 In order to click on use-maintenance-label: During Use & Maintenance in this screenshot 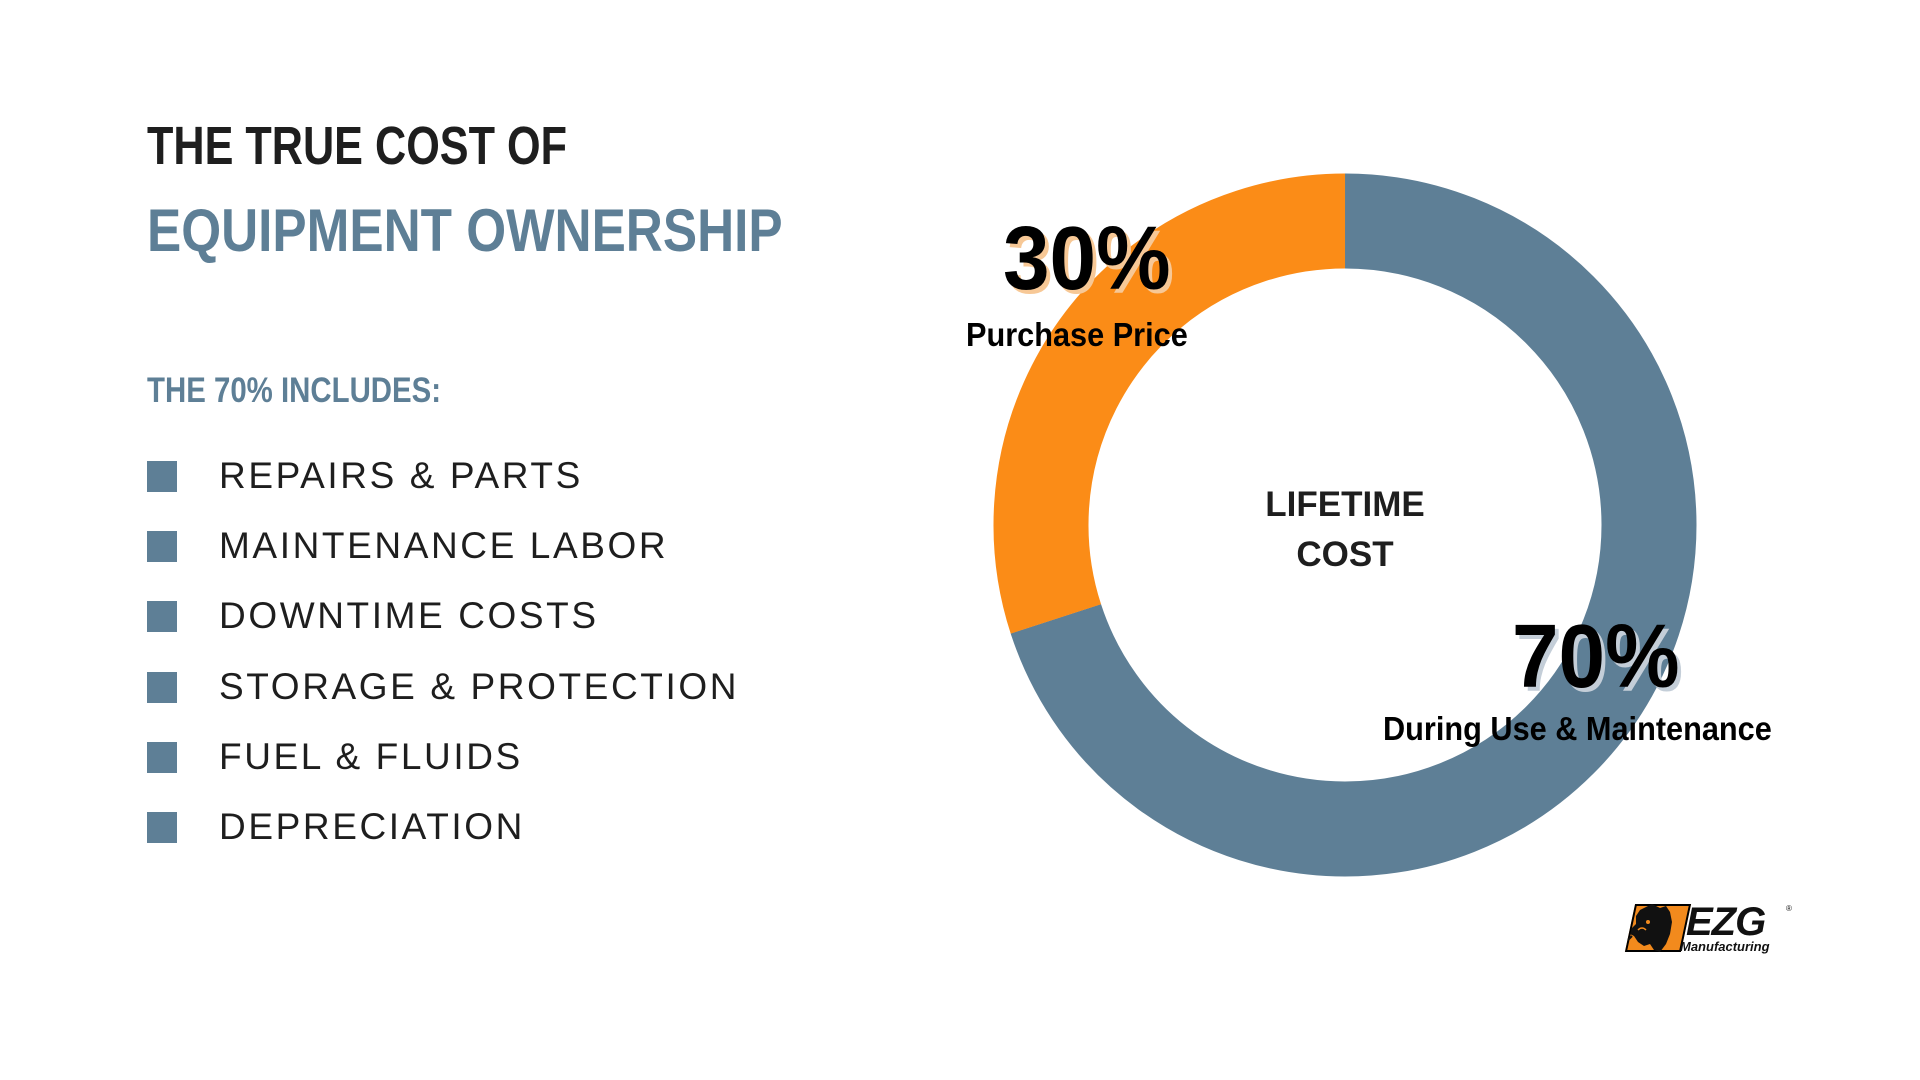, I will do `click(1592, 729)`.